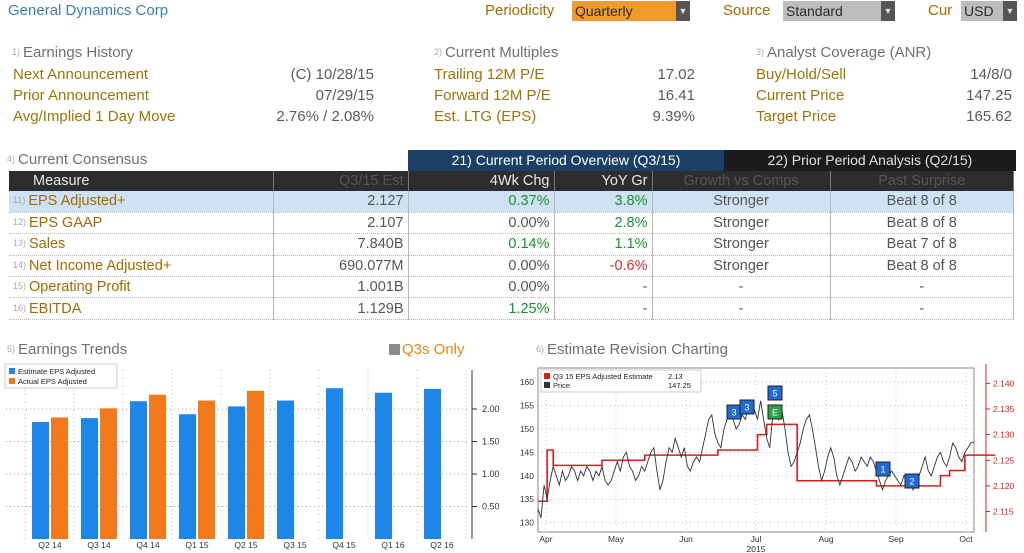 This screenshot has width=1024, height=553. Describe the element at coordinates (19, 200) in the screenshot. I see `row-number: 11)` at that location.